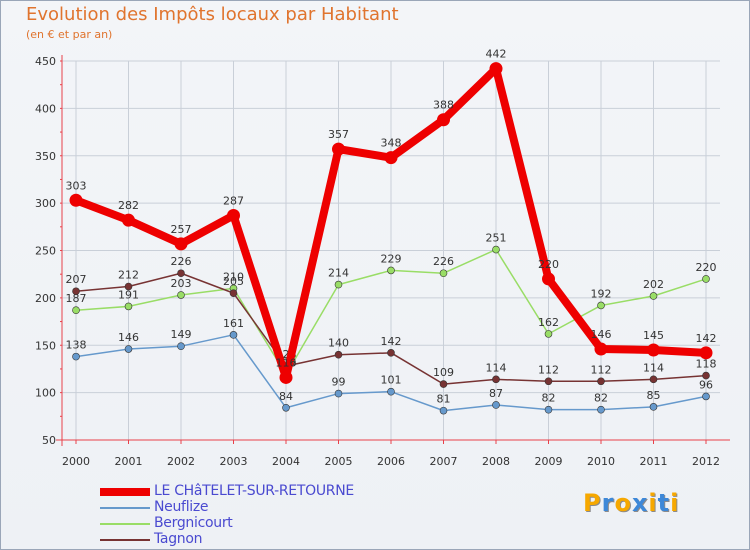 This screenshot has height=550, width=750. Describe the element at coordinates (45, 393) in the screenshot. I see `y-tick-label: 100` at that location.